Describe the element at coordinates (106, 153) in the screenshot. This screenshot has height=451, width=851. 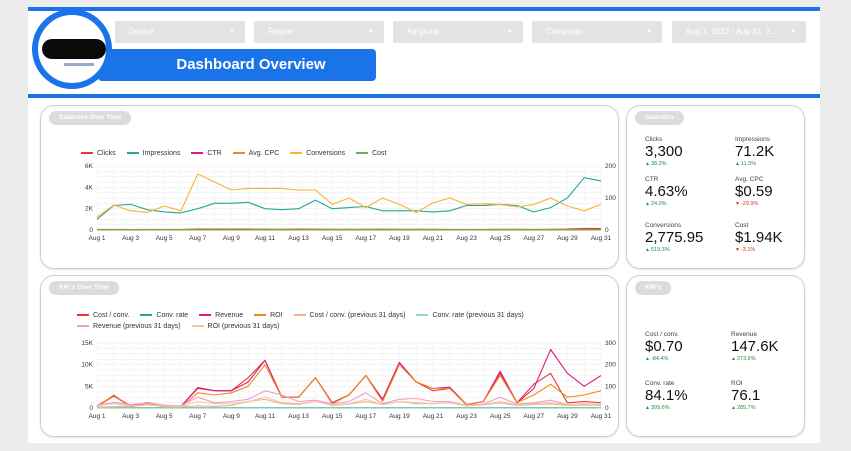
I see `legend-label: Clicks` at that location.